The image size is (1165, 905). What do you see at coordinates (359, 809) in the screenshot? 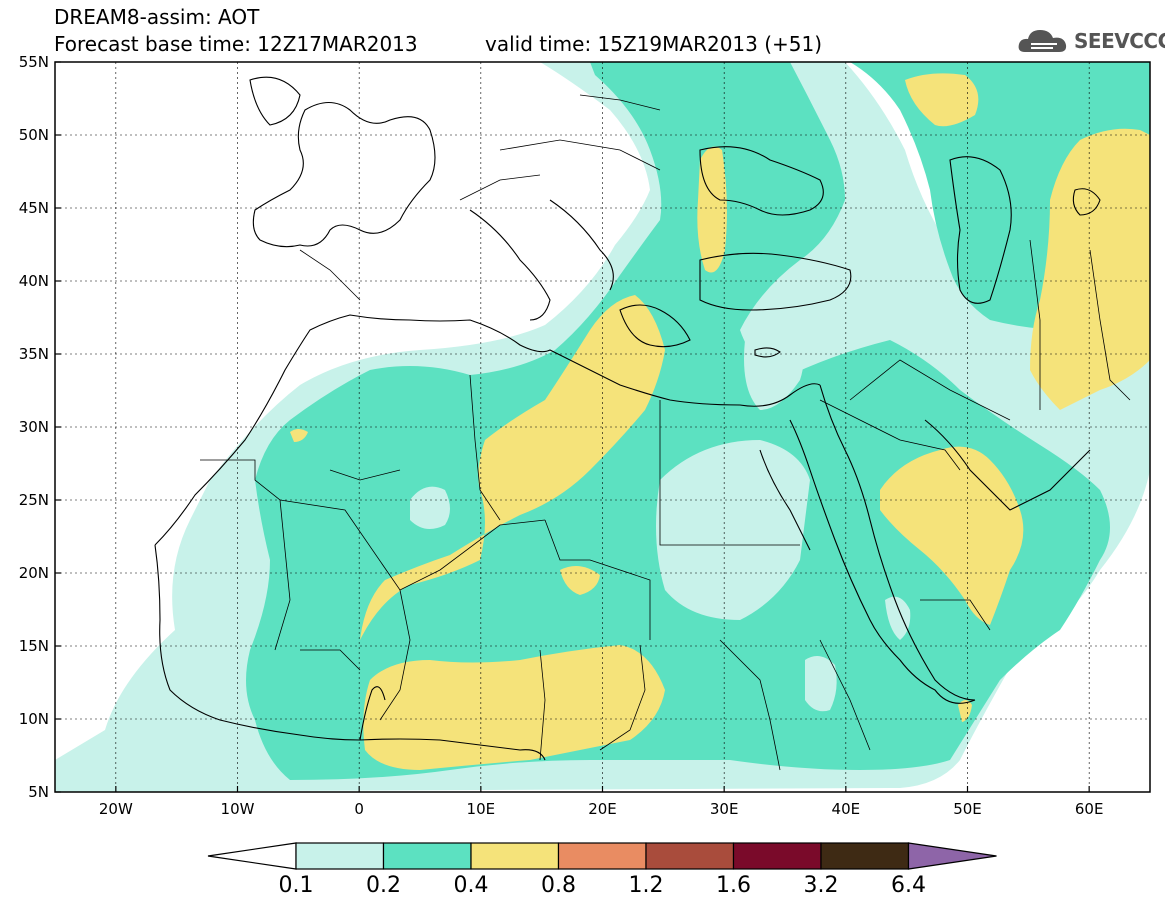
I see `lon-label: 0` at bounding box center [359, 809].